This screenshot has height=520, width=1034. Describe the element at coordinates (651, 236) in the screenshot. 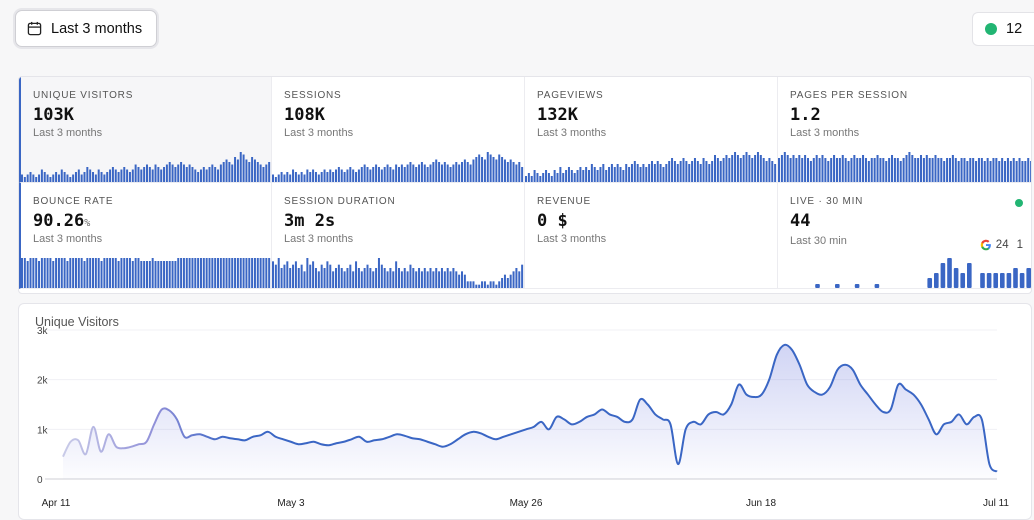

I see `kpi-revenue: REVENUE 0 $ Last 3 months` at that location.